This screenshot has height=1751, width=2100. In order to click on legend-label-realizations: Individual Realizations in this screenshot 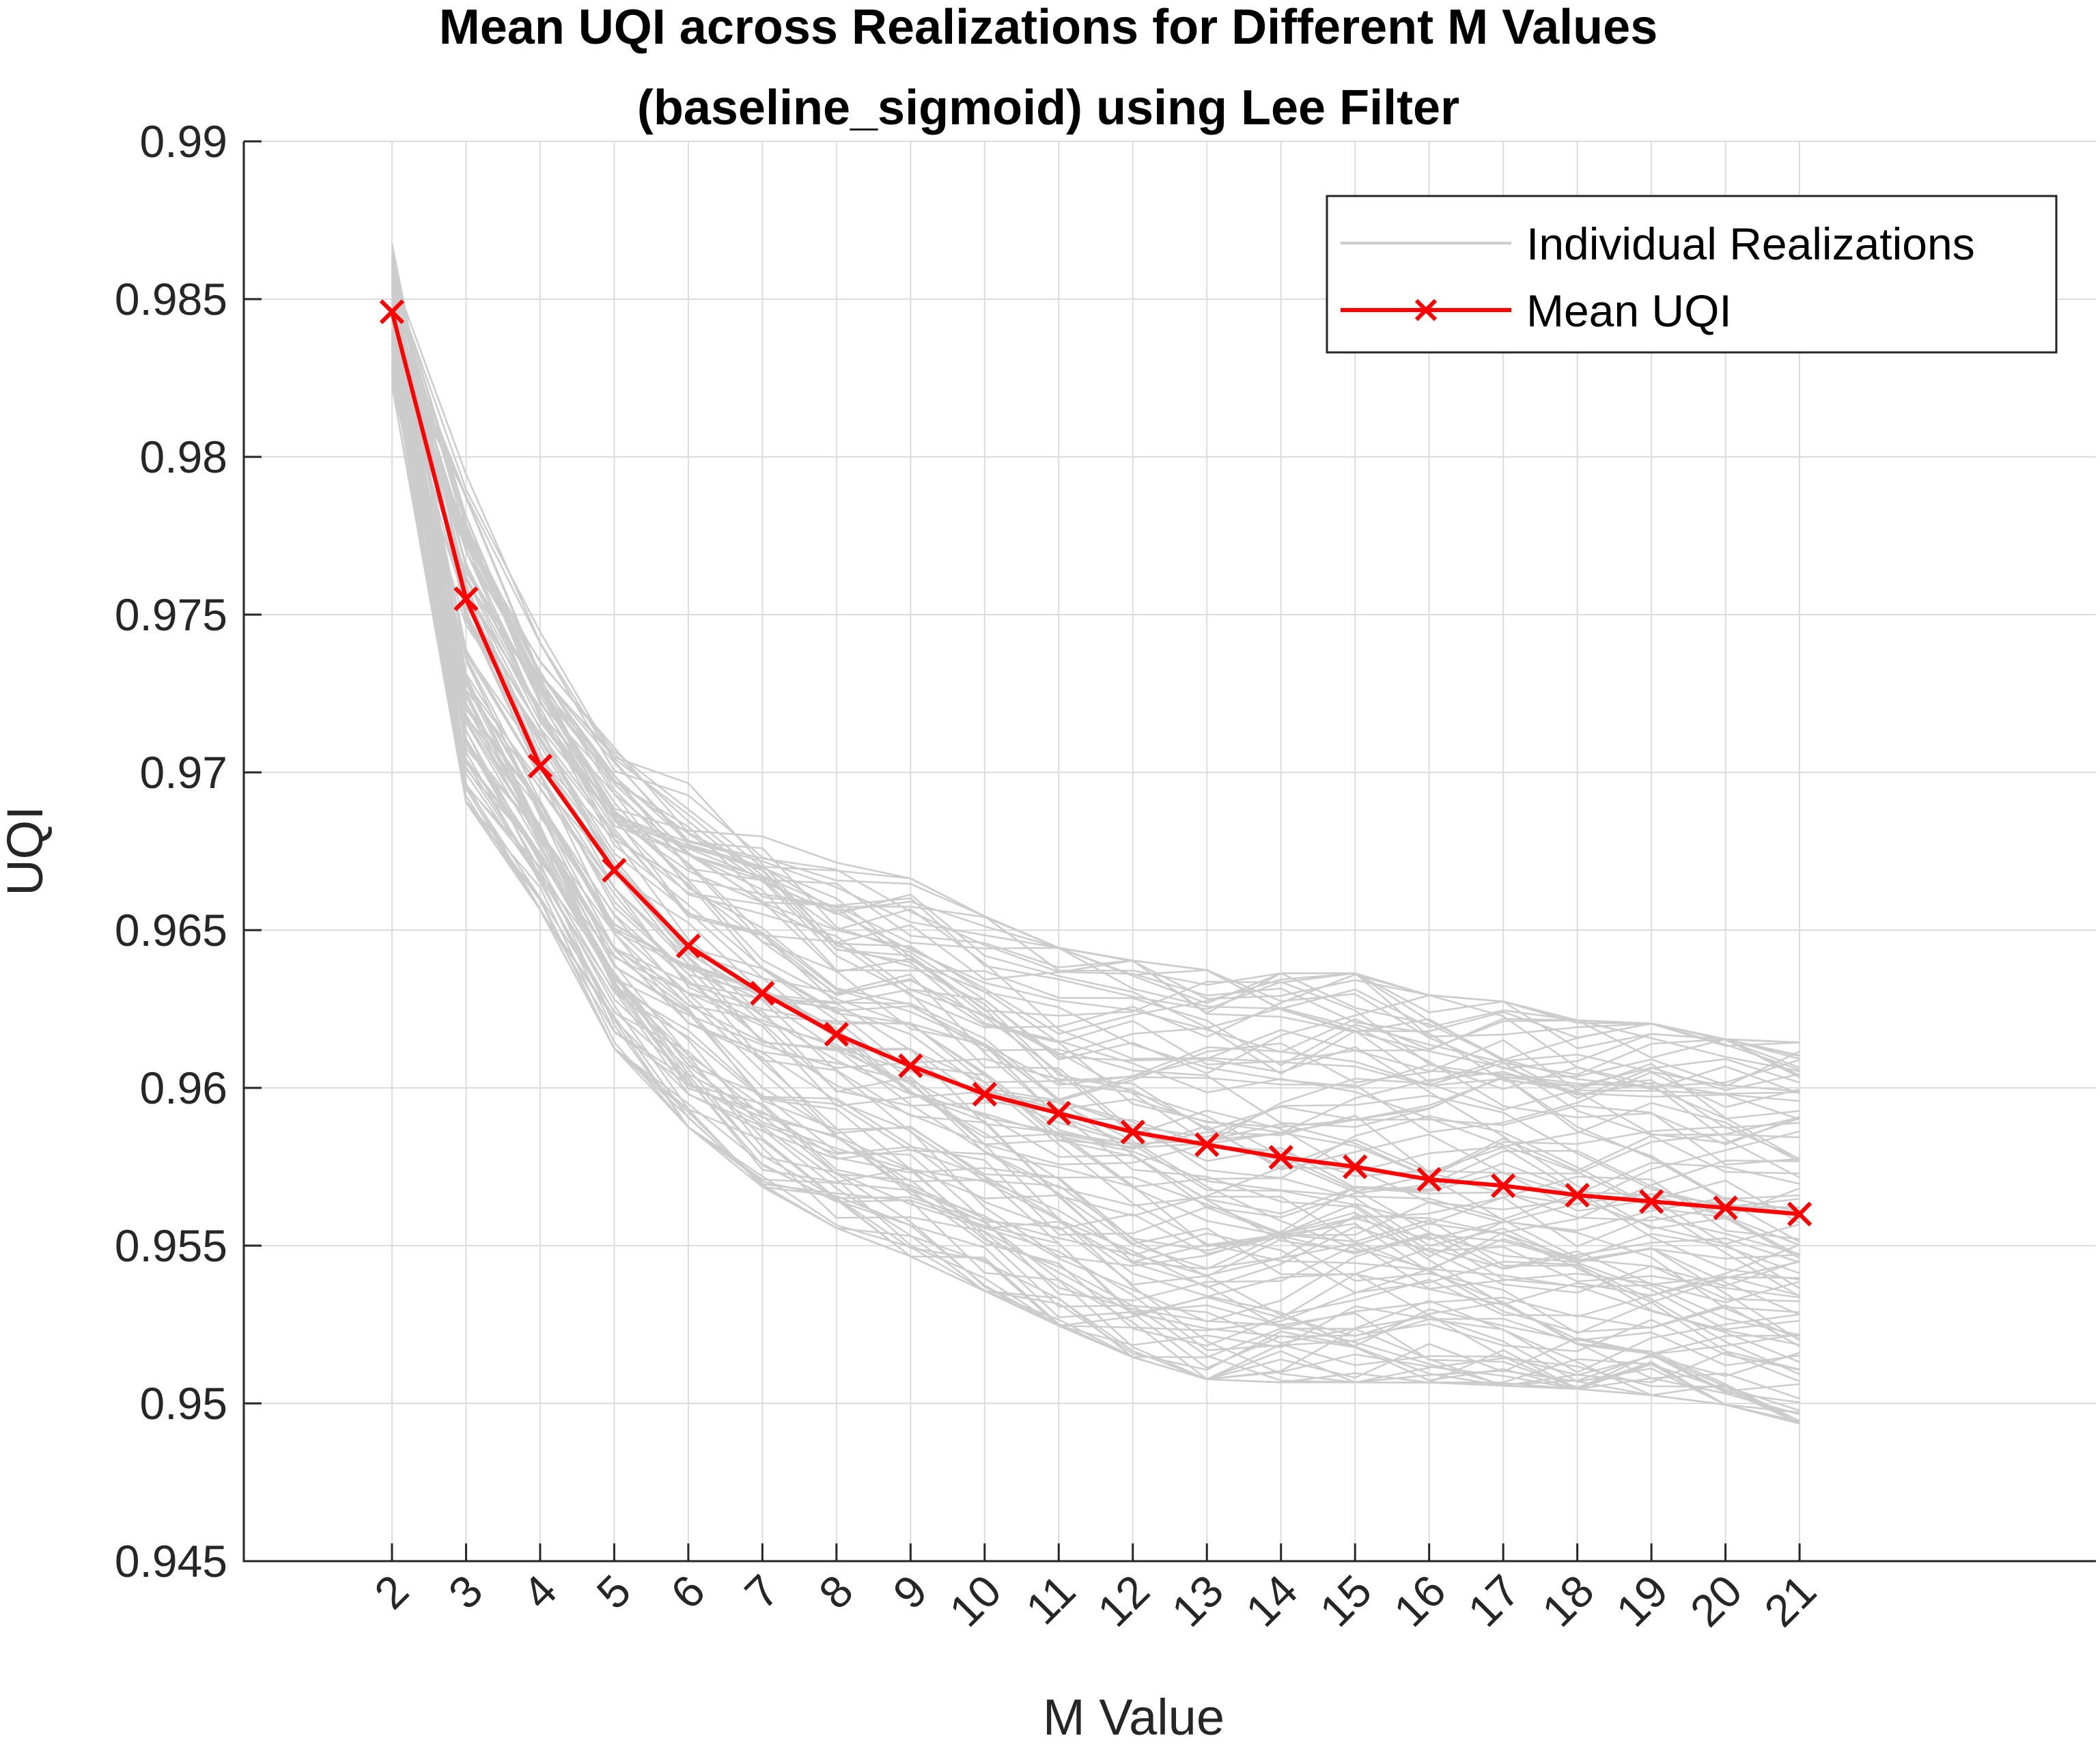, I will do `click(1750, 244)`.